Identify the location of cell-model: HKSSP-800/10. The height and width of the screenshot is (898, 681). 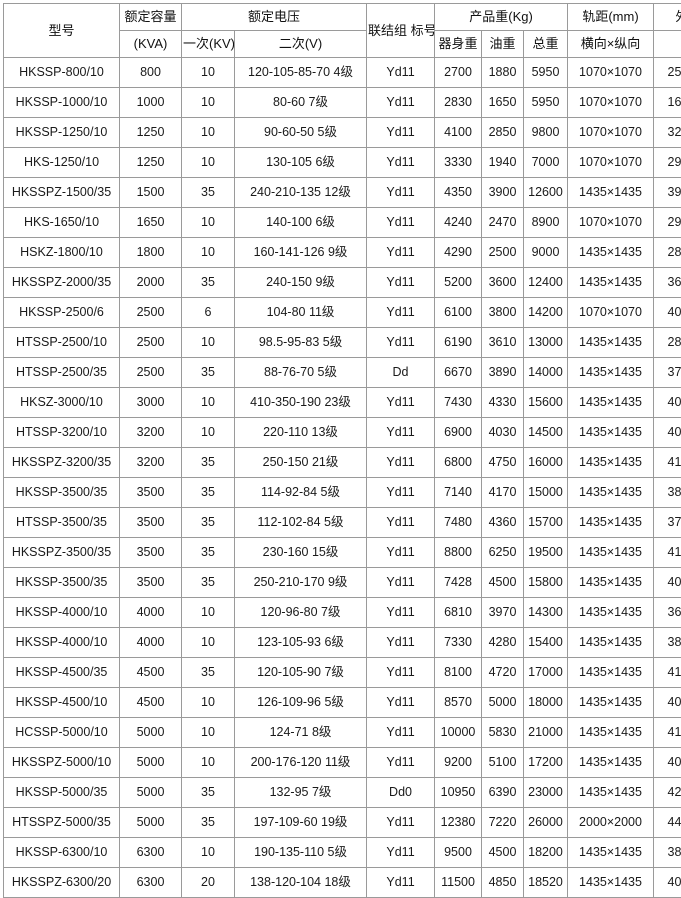
(62, 73).